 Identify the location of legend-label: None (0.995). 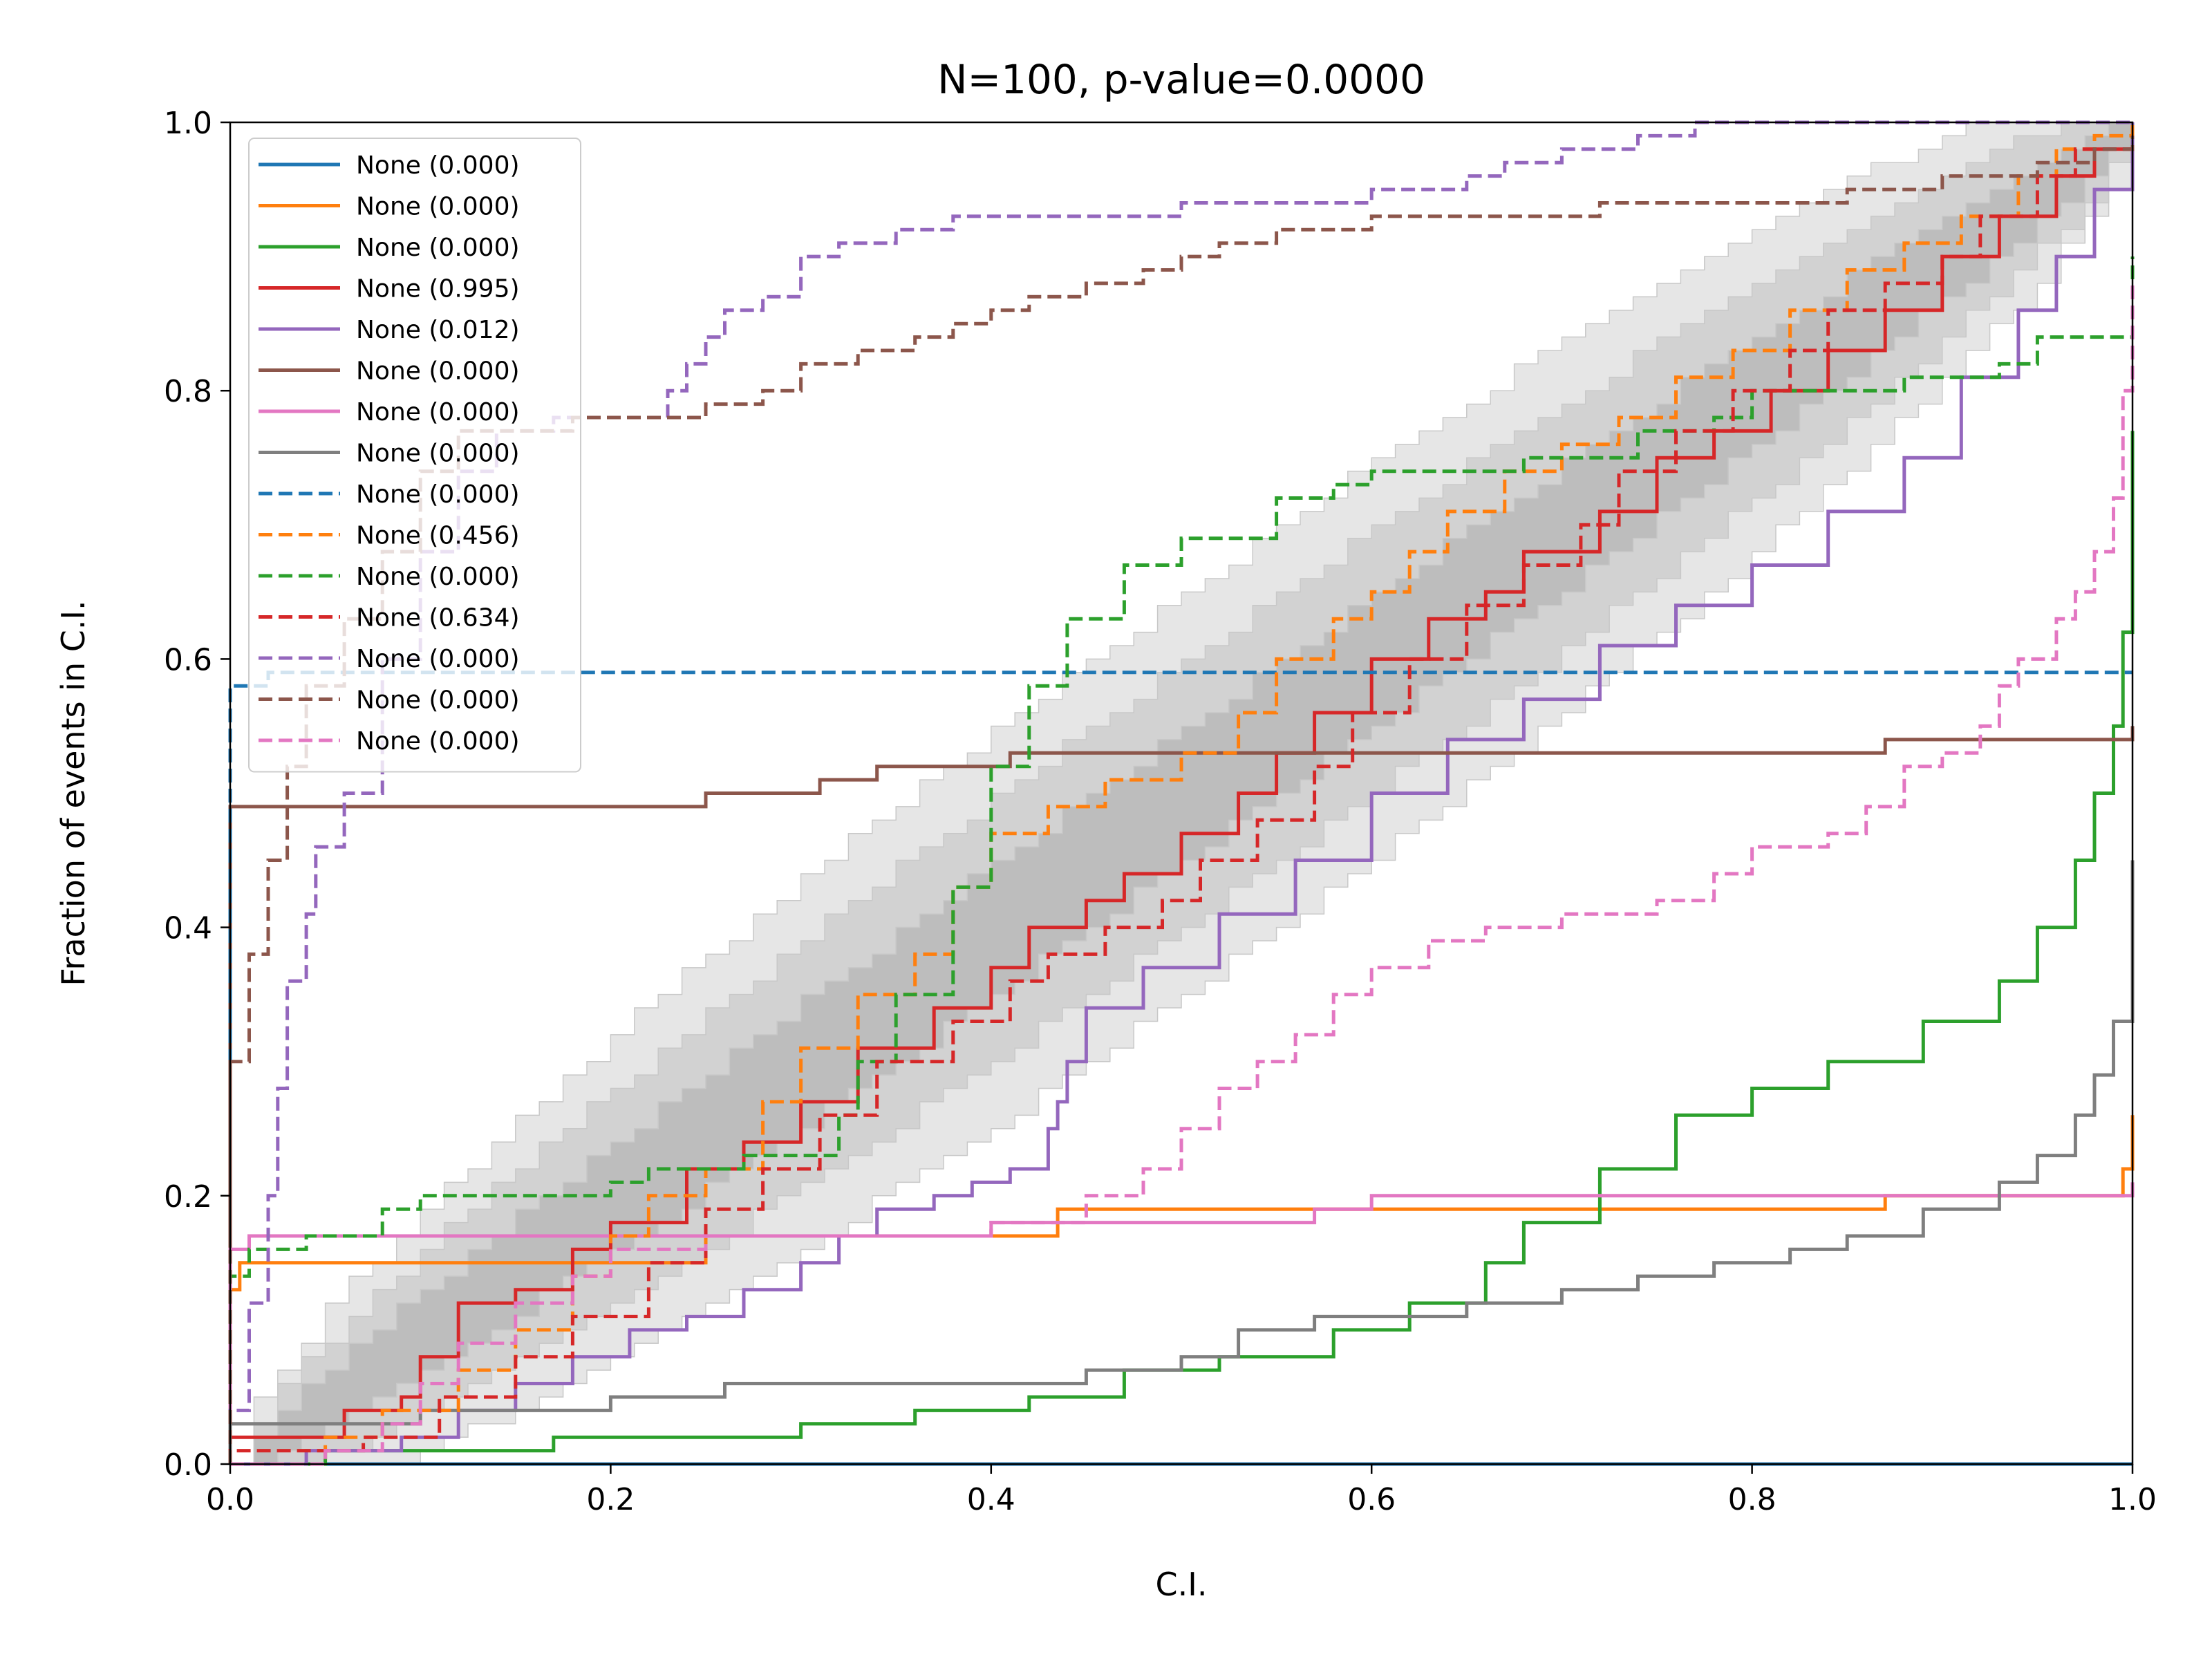
(438, 289).